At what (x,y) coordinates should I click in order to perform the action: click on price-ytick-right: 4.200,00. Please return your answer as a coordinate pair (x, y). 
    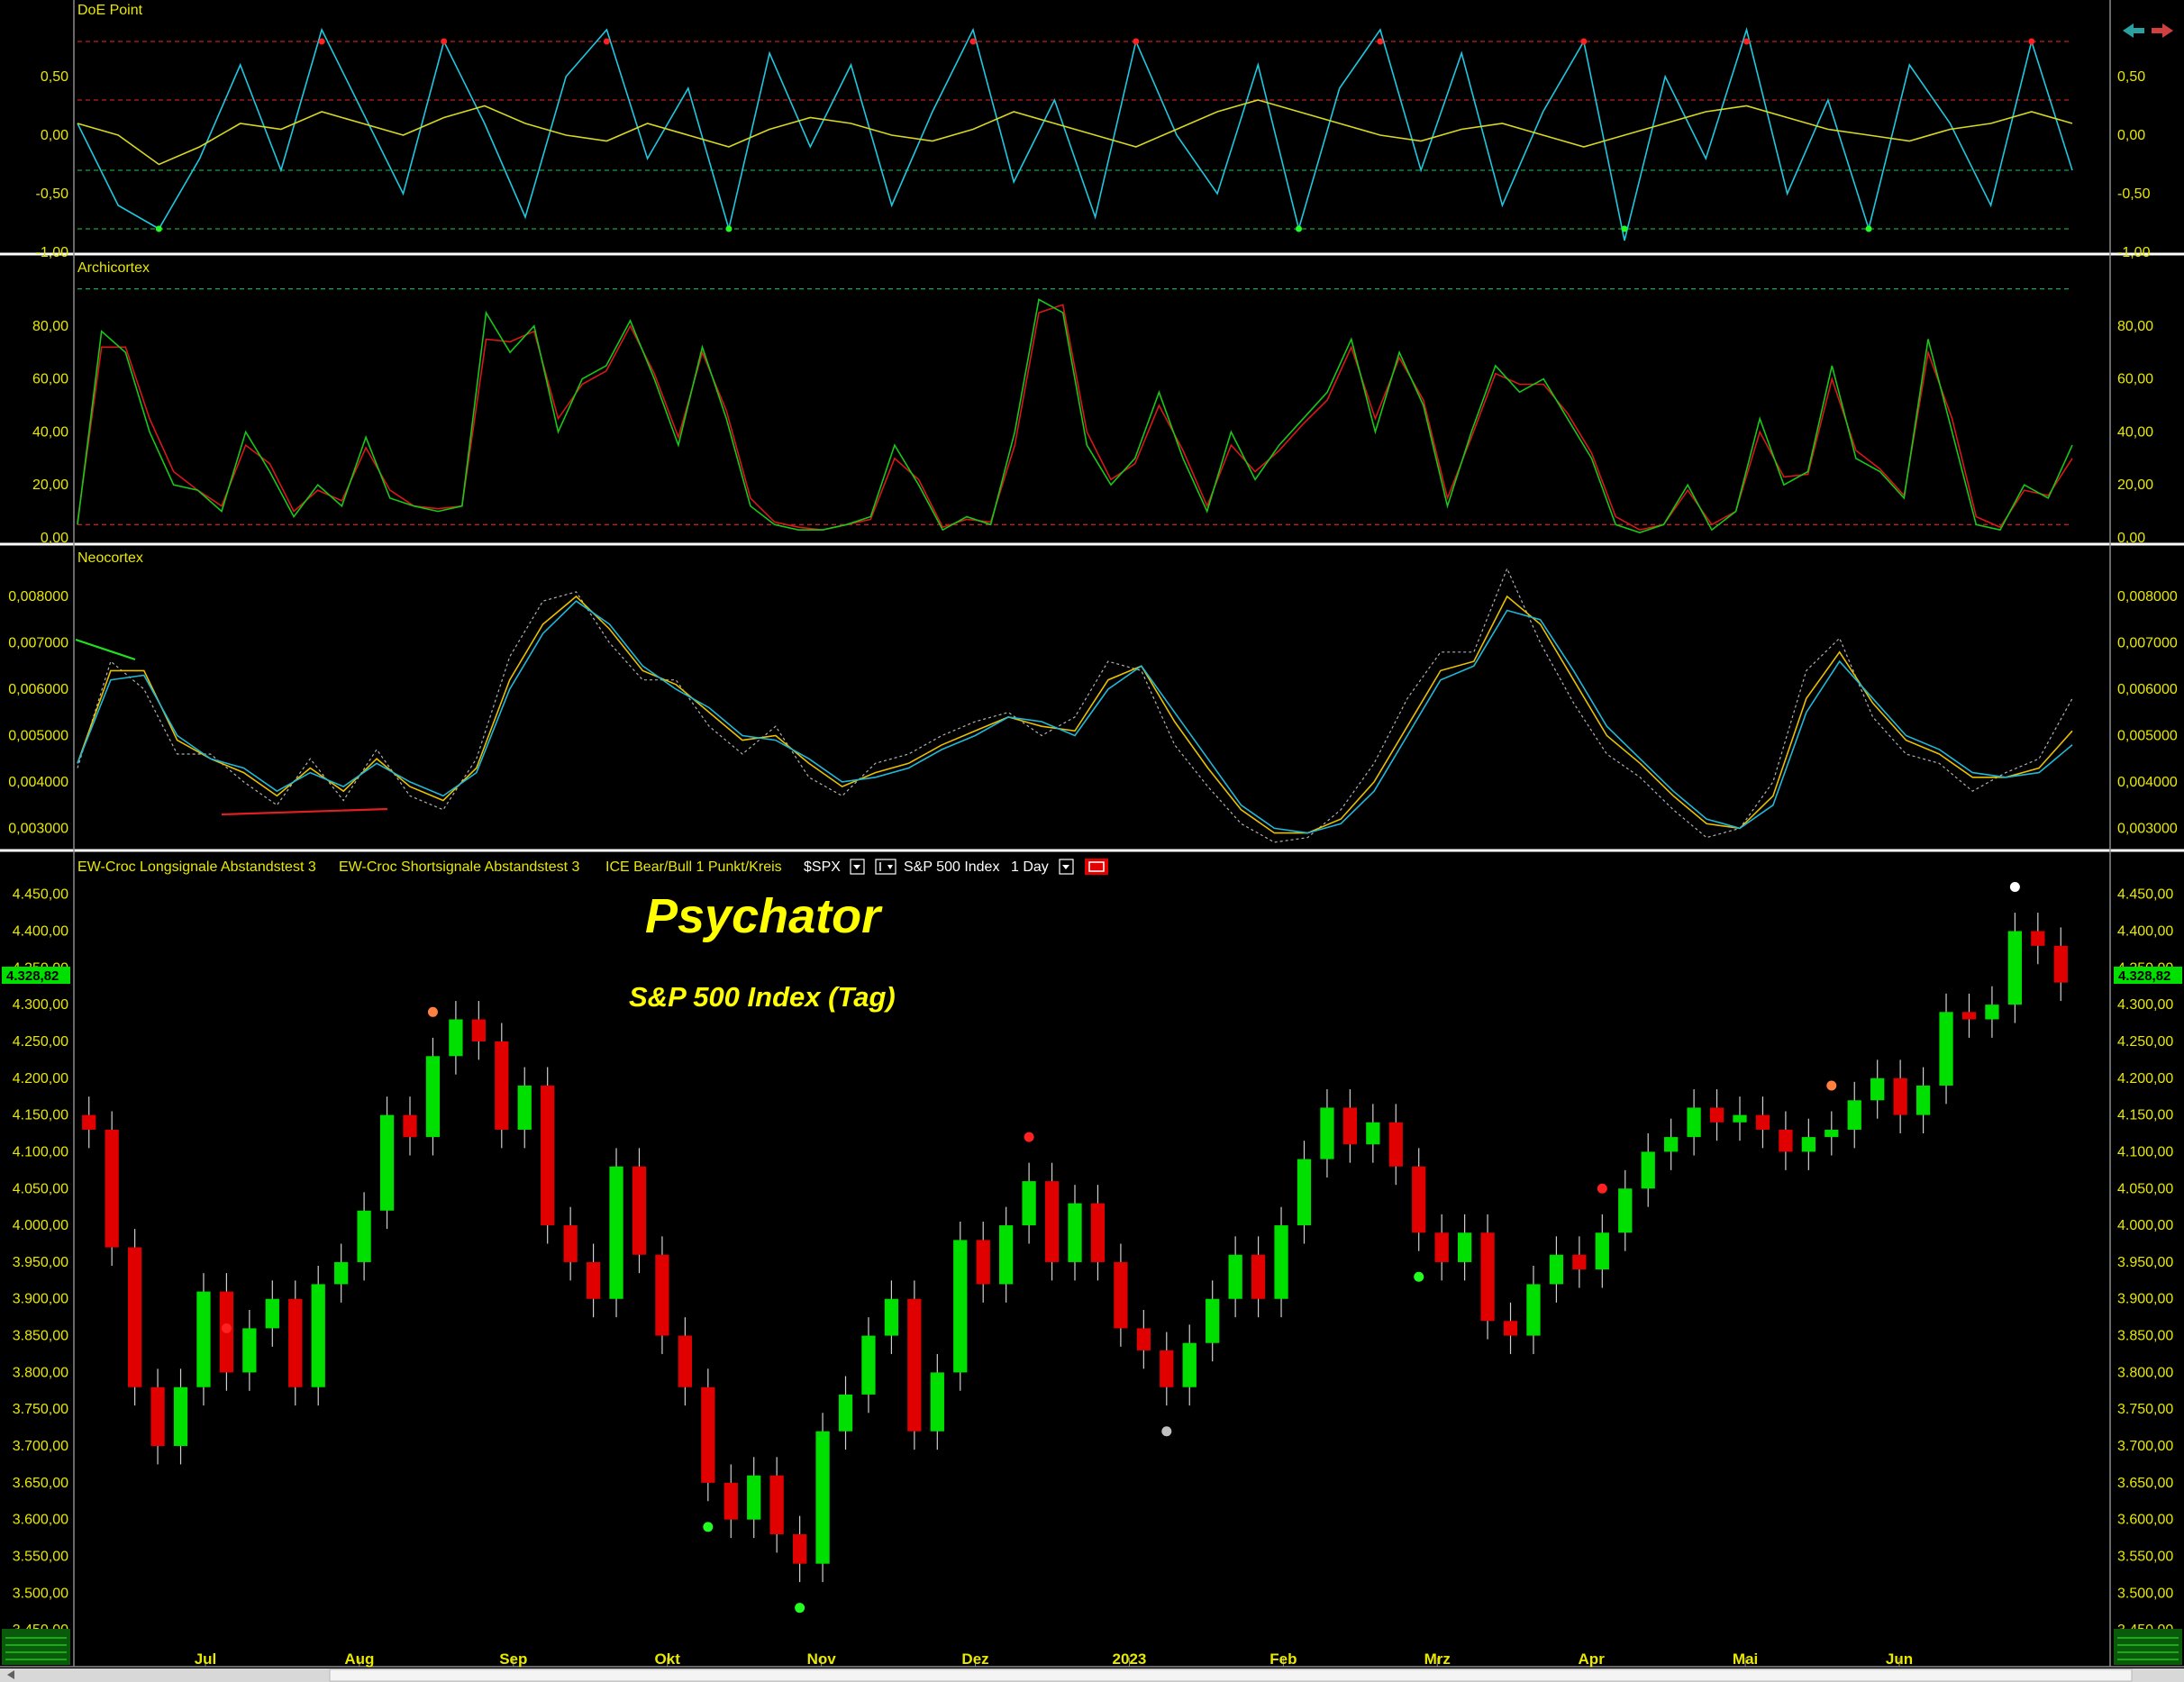
    Looking at the image, I should click on (2145, 1078).